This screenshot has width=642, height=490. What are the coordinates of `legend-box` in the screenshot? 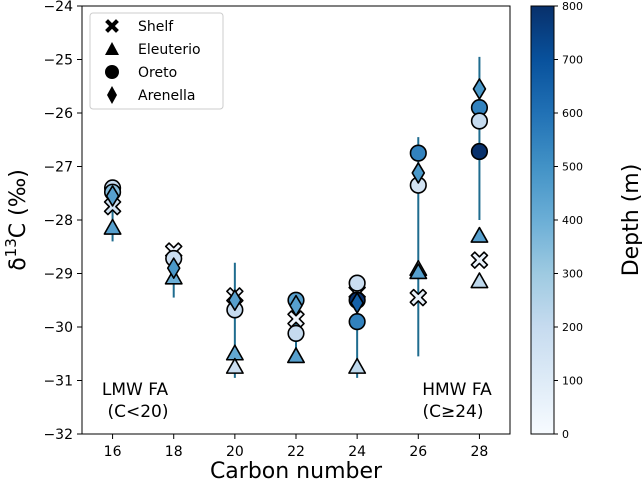 It's located at (156, 61).